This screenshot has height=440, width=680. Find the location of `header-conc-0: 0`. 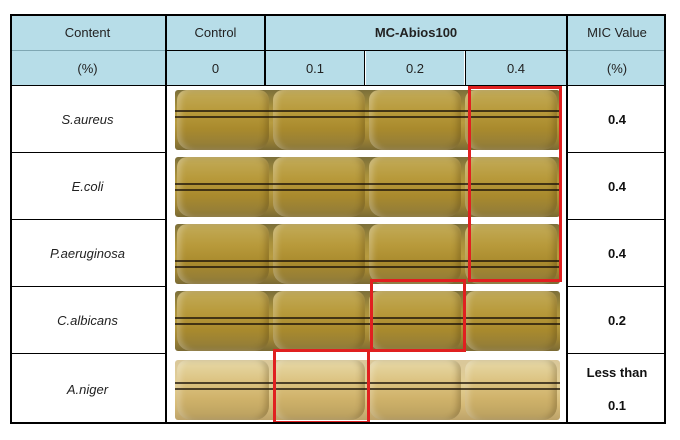

header-conc-0: 0 is located at coordinates (215, 68).